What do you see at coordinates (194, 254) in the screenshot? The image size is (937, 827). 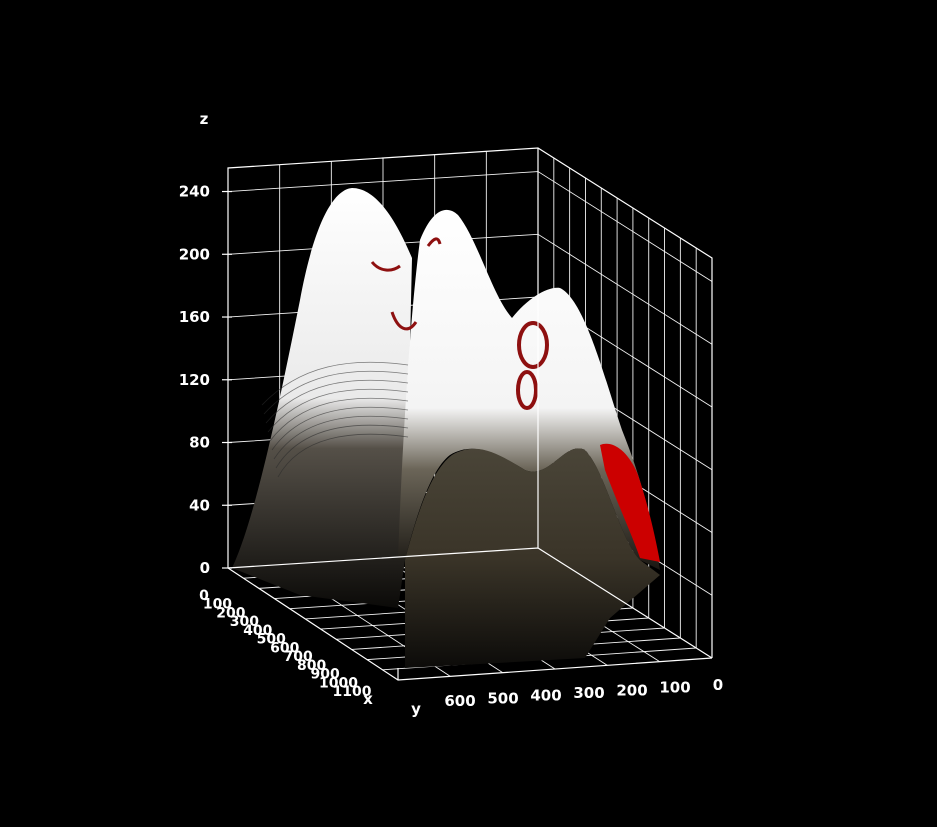 I see `z-tick-label: 200` at bounding box center [194, 254].